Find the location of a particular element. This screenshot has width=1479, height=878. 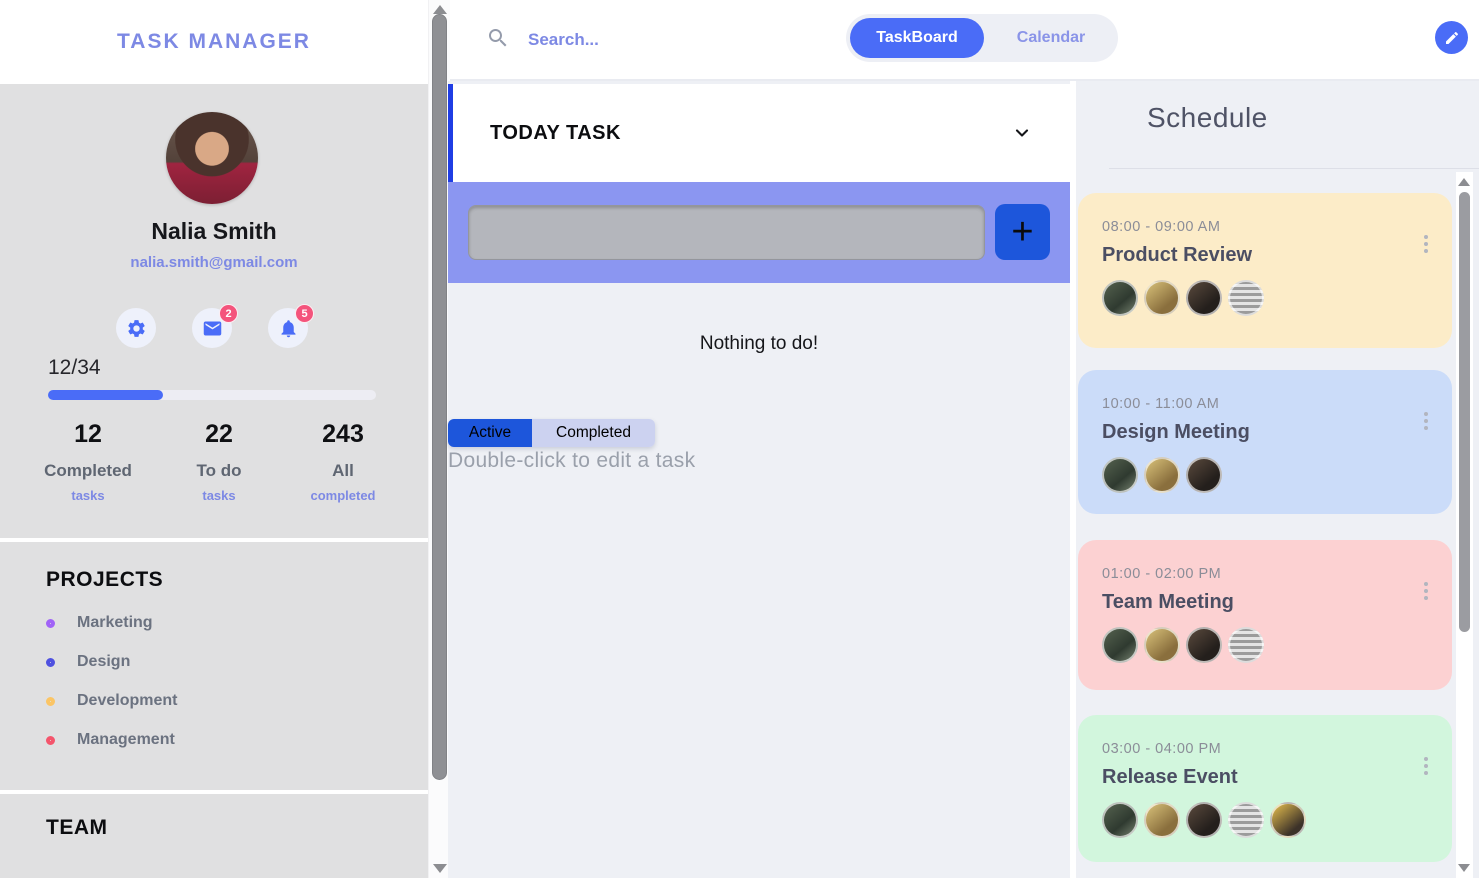

team-section: TEAM is located at coordinates (214, 836).